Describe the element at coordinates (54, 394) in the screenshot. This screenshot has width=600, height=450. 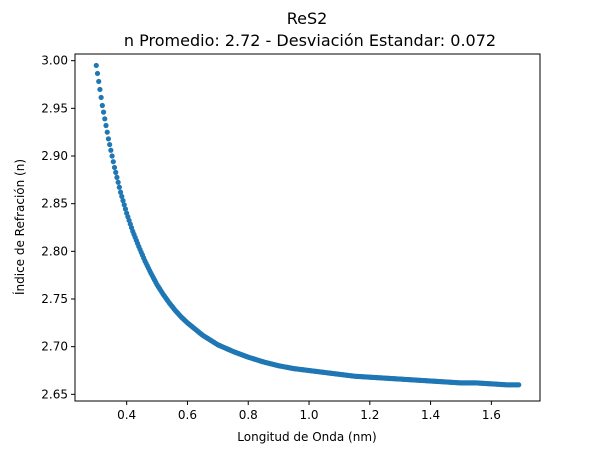
I see `y-tick-label: 2.65` at that location.